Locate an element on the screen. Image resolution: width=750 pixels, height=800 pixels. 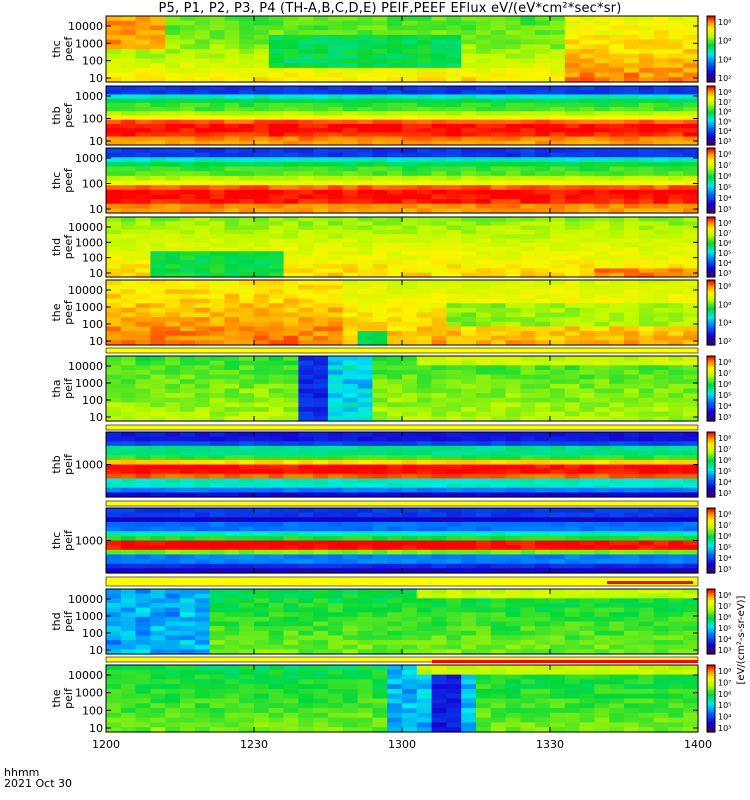
y-axis-label: peif is located at coordinates (68, 540).